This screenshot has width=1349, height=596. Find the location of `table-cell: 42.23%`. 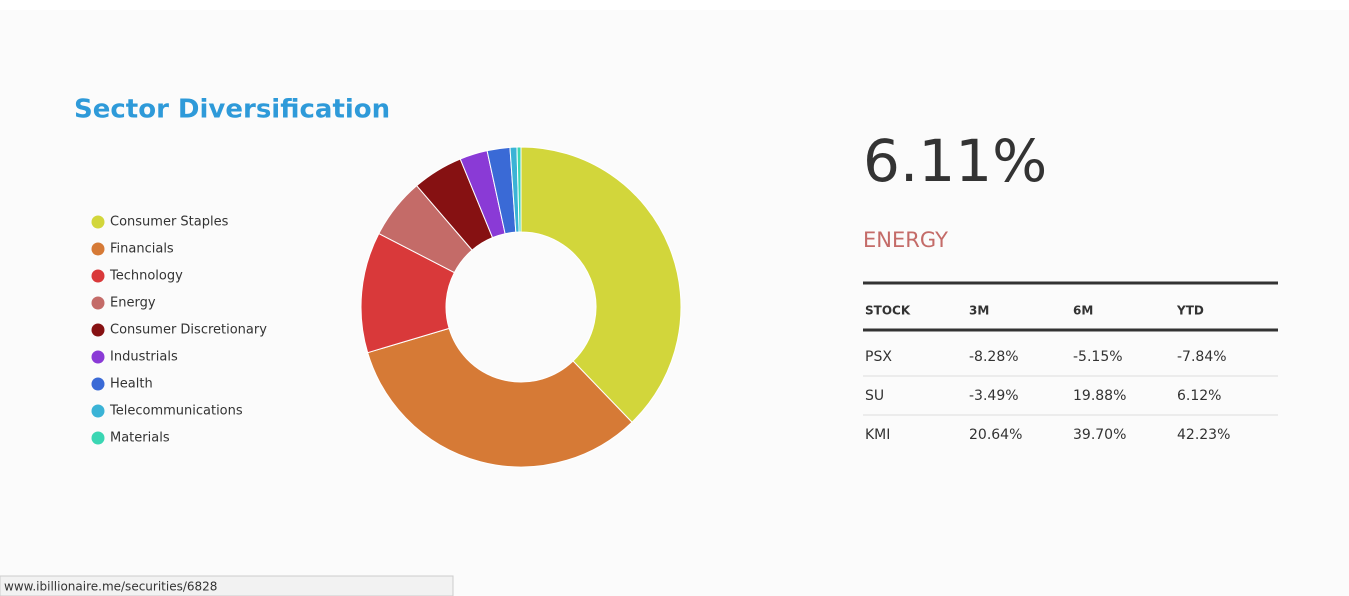

table-cell: 42.23% is located at coordinates (1203, 435).